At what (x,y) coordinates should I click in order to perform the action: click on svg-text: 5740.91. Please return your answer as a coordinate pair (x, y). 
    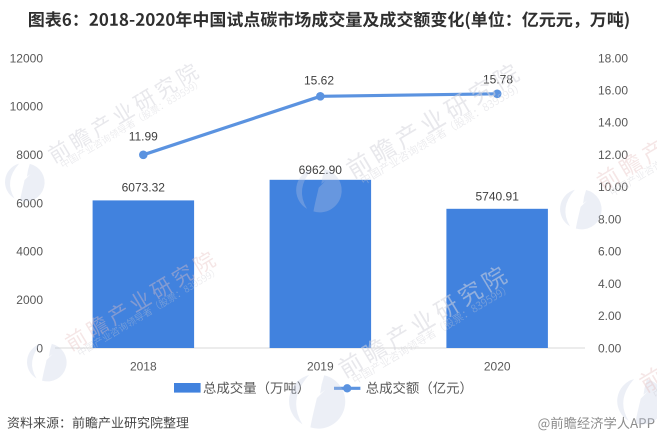
    Looking at the image, I should click on (498, 197).